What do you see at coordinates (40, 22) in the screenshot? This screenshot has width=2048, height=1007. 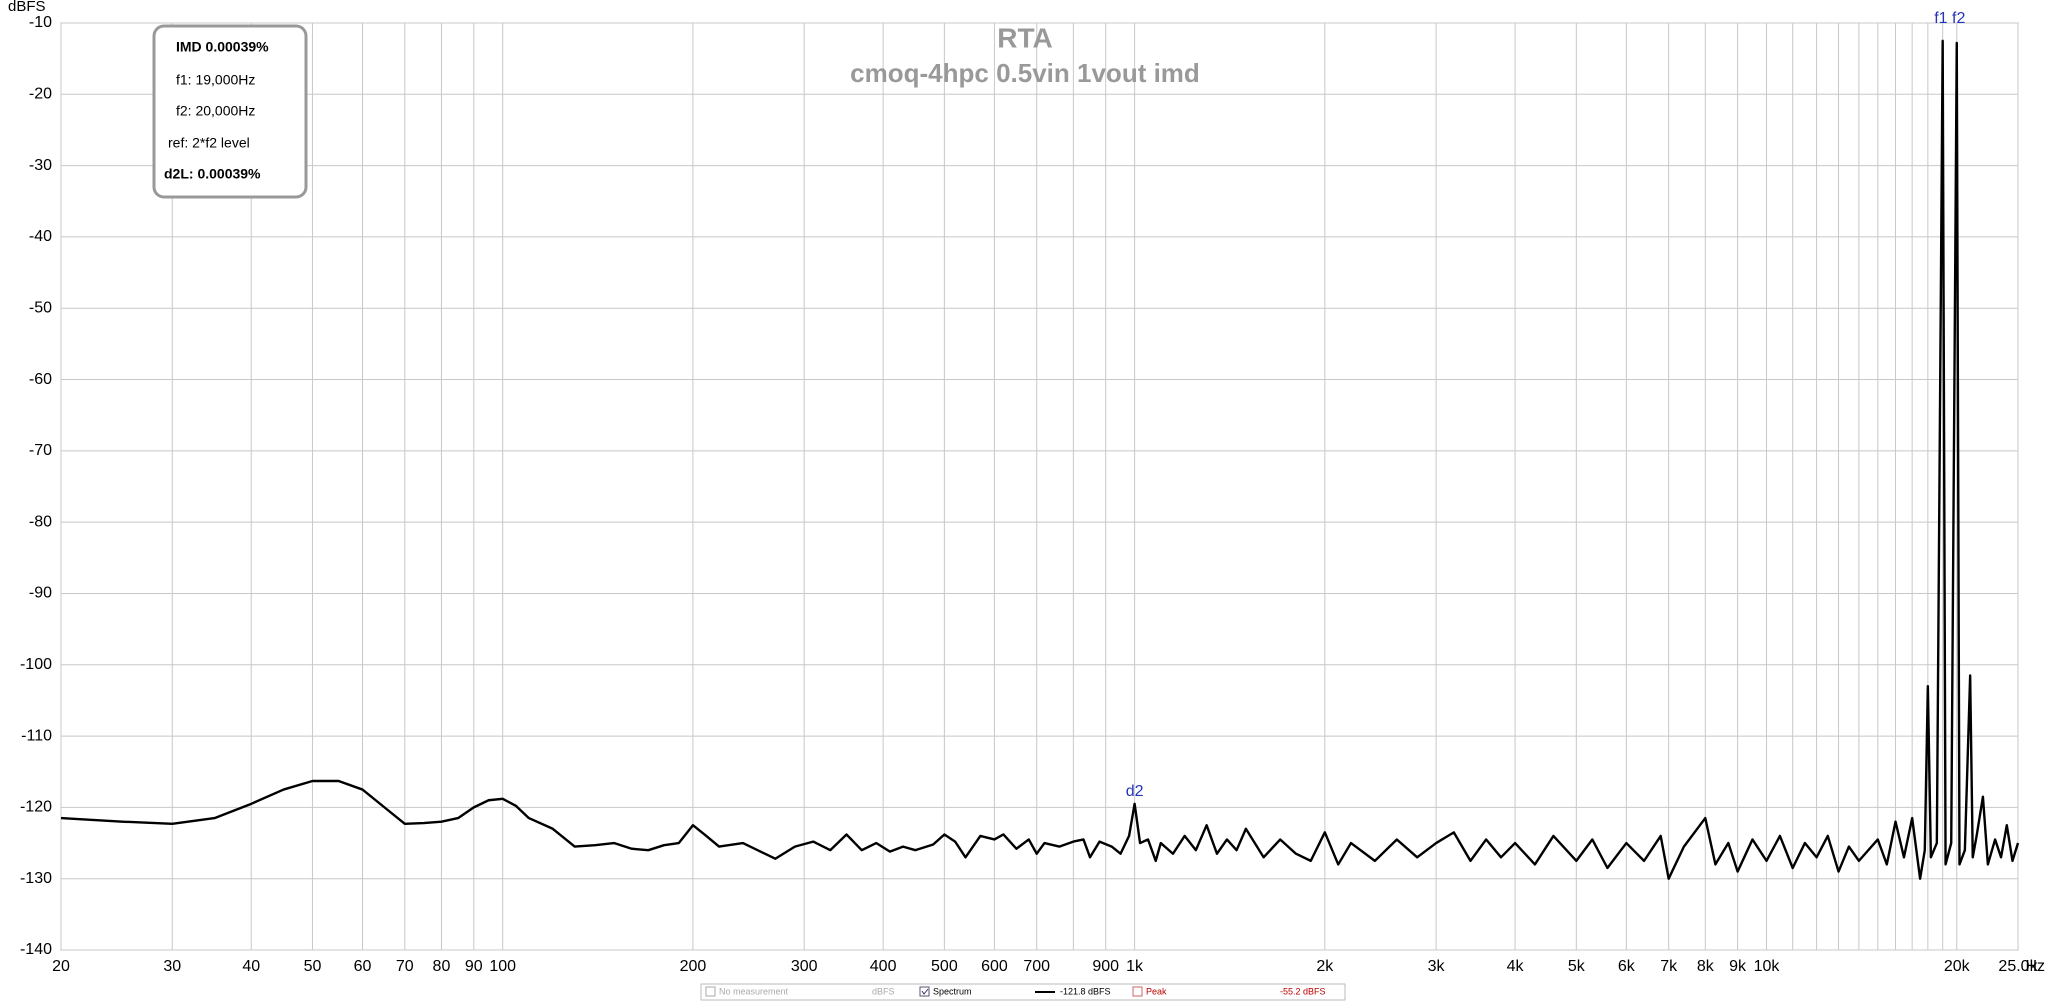 I see `y-tick-label: -10` at bounding box center [40, 22].